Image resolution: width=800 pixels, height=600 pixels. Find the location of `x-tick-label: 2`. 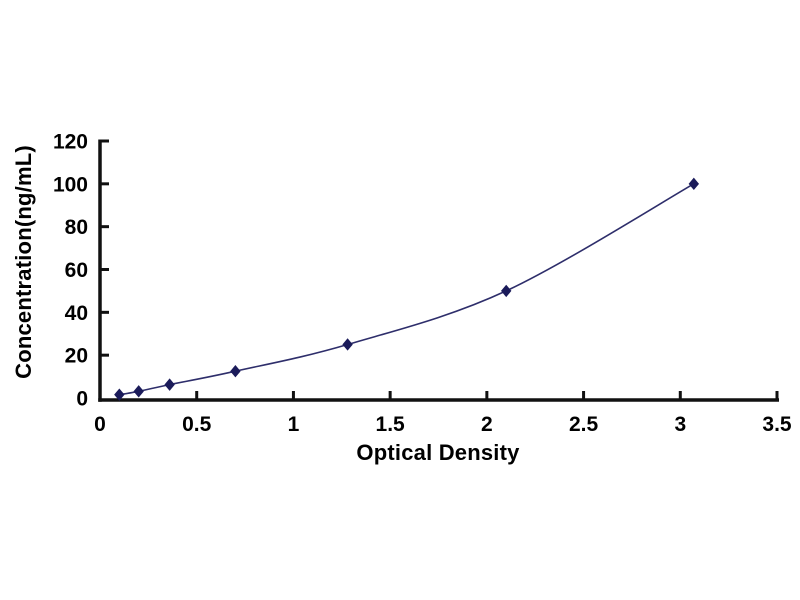

x-tick-label: 2 is located at coordinates (487, 424).